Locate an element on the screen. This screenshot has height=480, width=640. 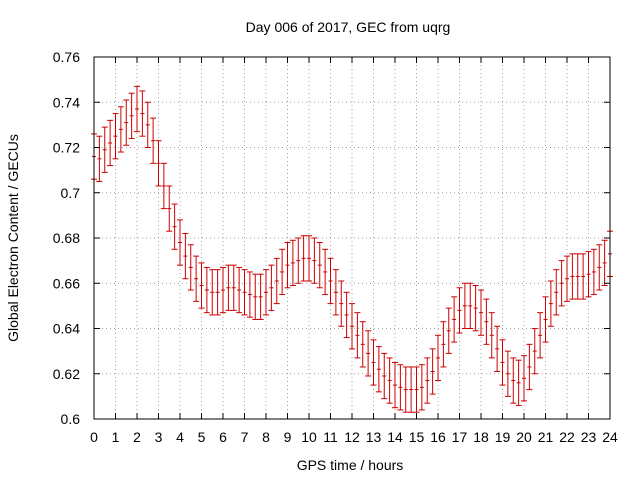
x-tick-label: 17 is located at coordinates (460, 437).